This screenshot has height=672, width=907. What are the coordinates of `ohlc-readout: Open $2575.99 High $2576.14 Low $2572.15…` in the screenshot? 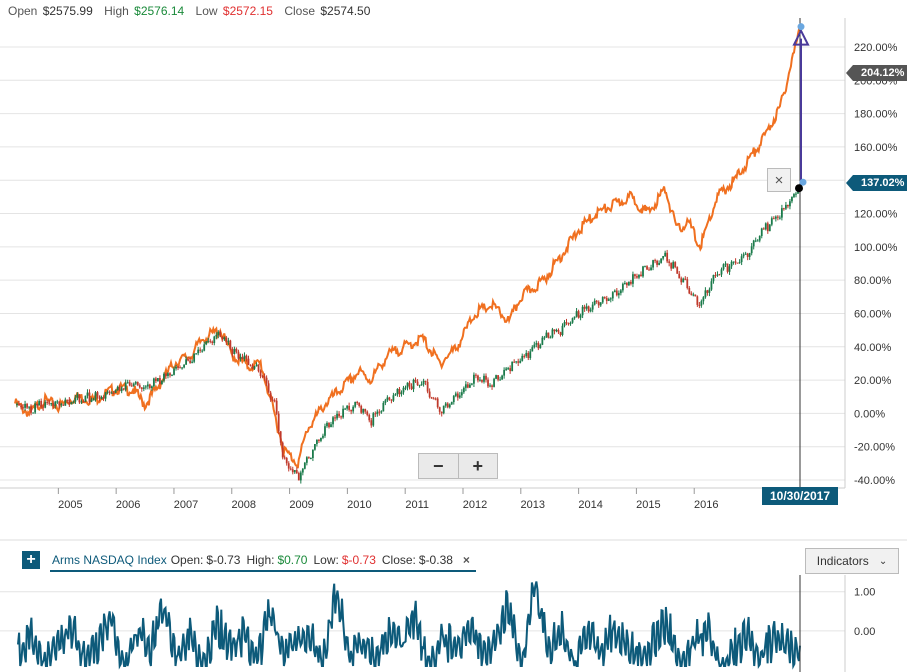 It's located at (193, 11).